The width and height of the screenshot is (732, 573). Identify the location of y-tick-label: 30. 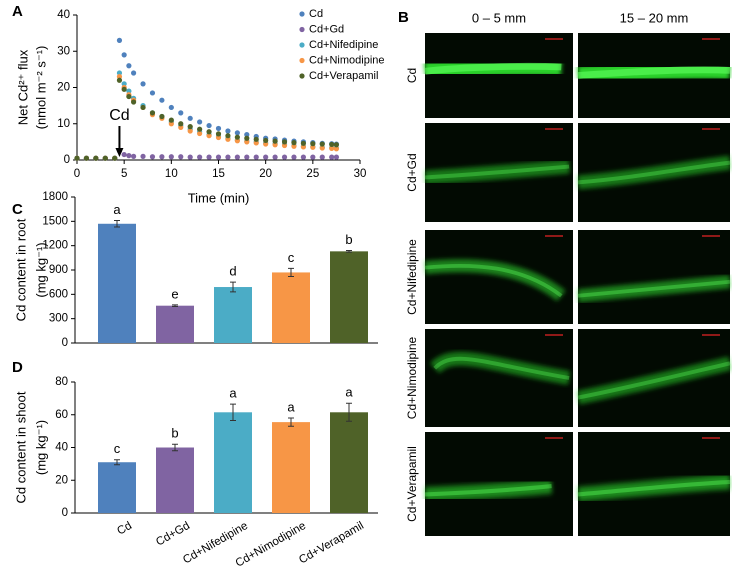
(63, 51).